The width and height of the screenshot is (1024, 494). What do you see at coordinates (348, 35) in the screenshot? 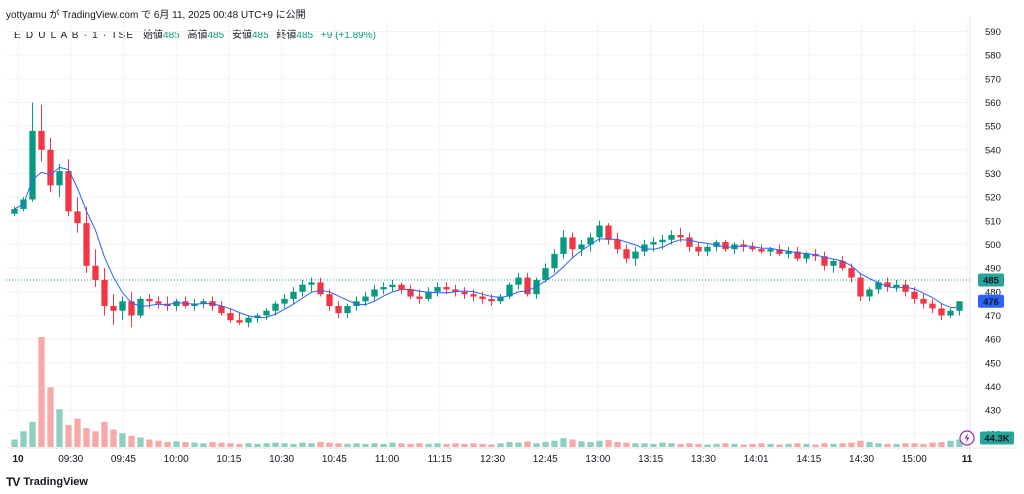
I see `change-value: +9 (+1.89%)` at bounding box center [348, 35].